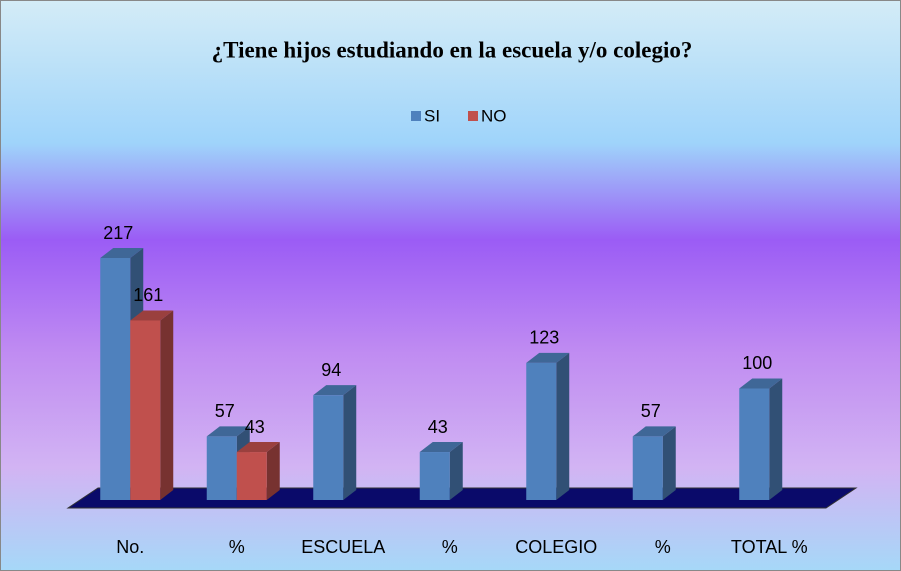  I want to click on x-tick-label: No., so click(130, 547).